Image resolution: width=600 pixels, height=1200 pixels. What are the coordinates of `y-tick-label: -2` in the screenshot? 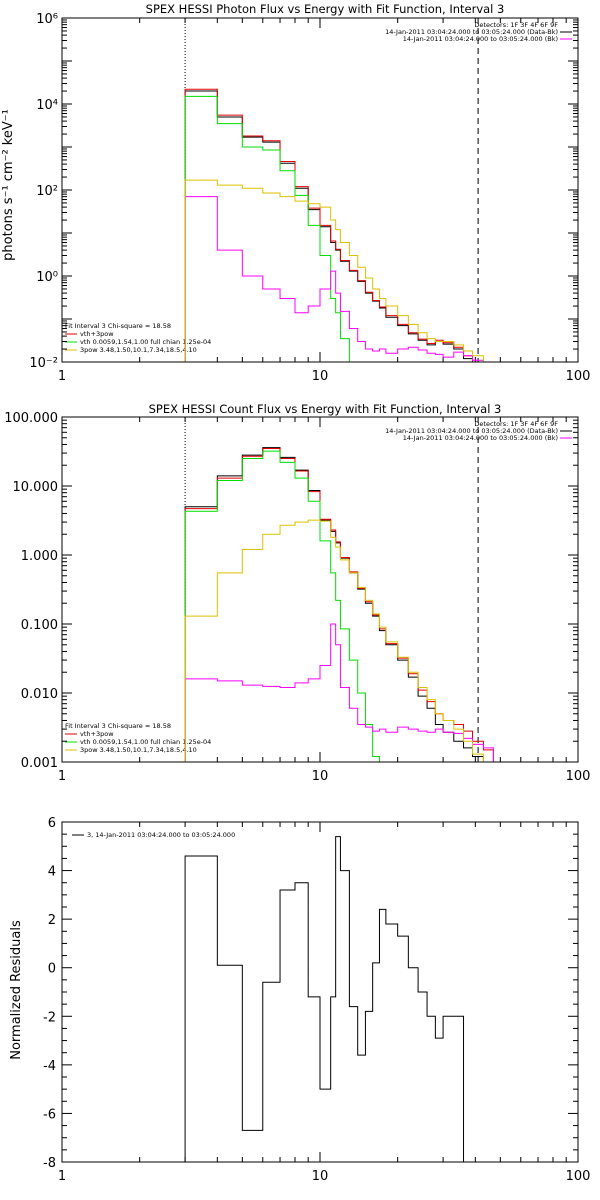 It's located at (49, 1017).